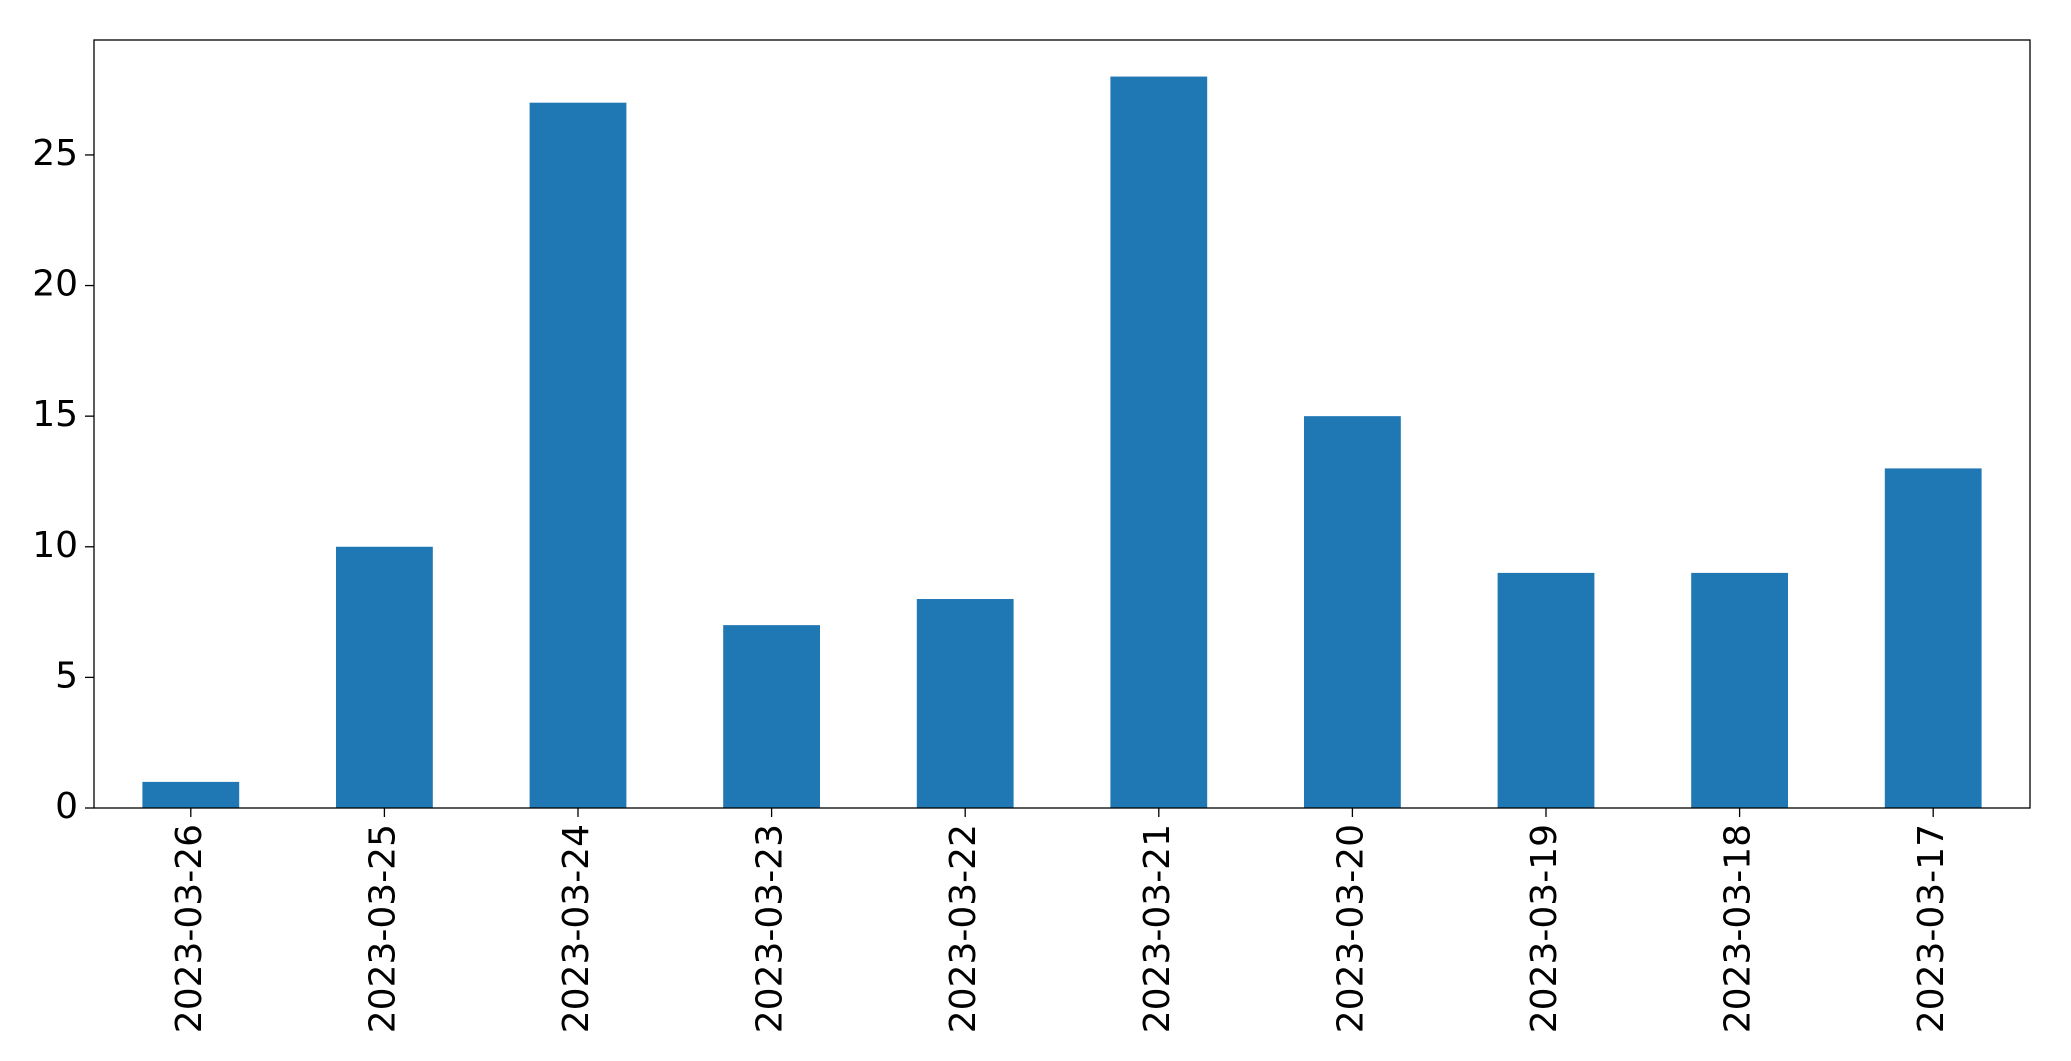  I want to click on x-tick-label: 2023-03-23, so click(770, 928).